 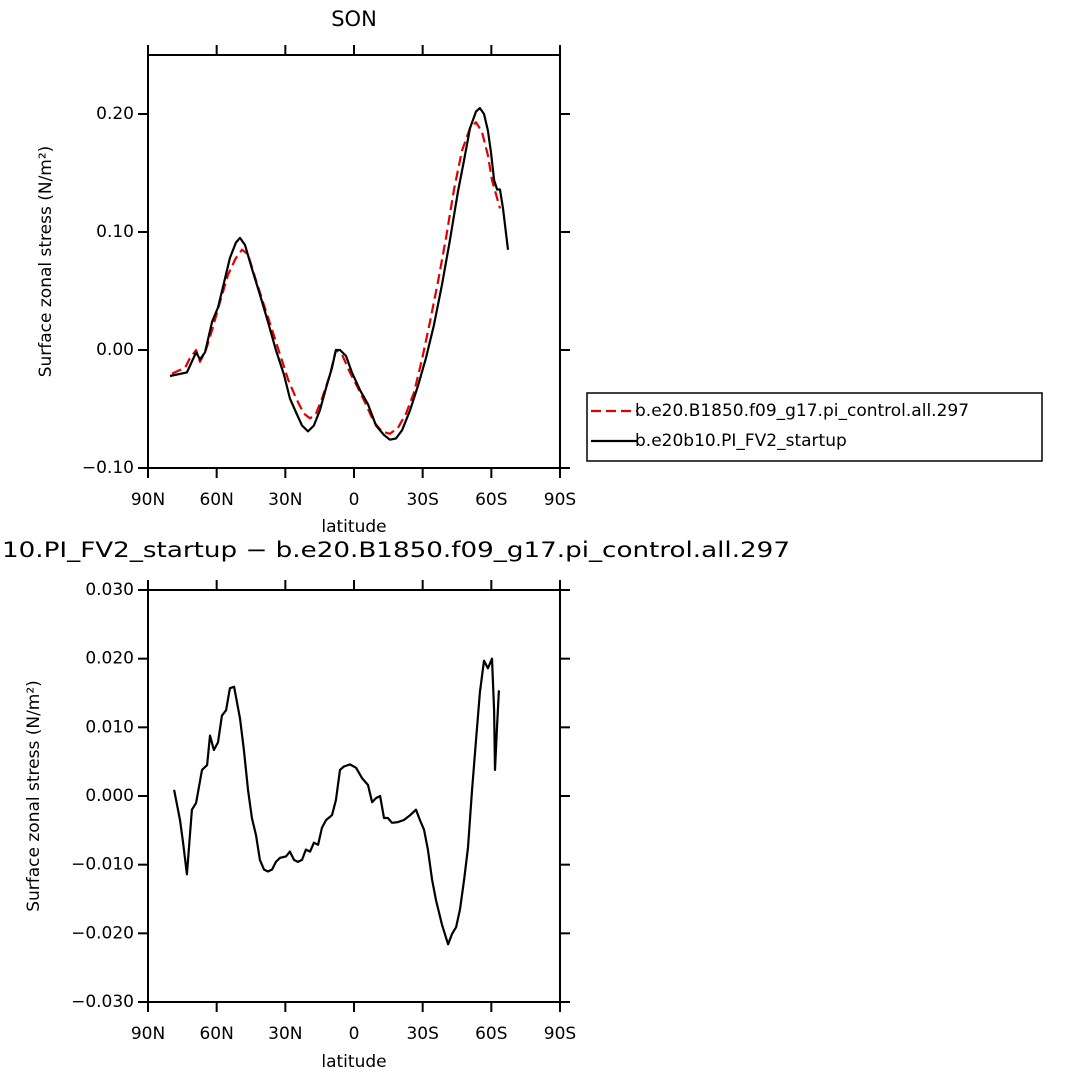 What do you see at coordinates (109, 659) in the screenshot?
I see `y-tick-label: 0.020` at bounding box center [109, 659].